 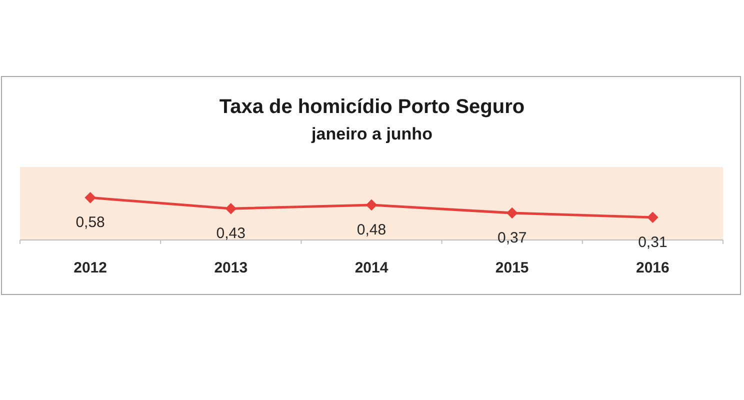 I want to click on x-tick-label: 2016, so click(x=653, y=268).